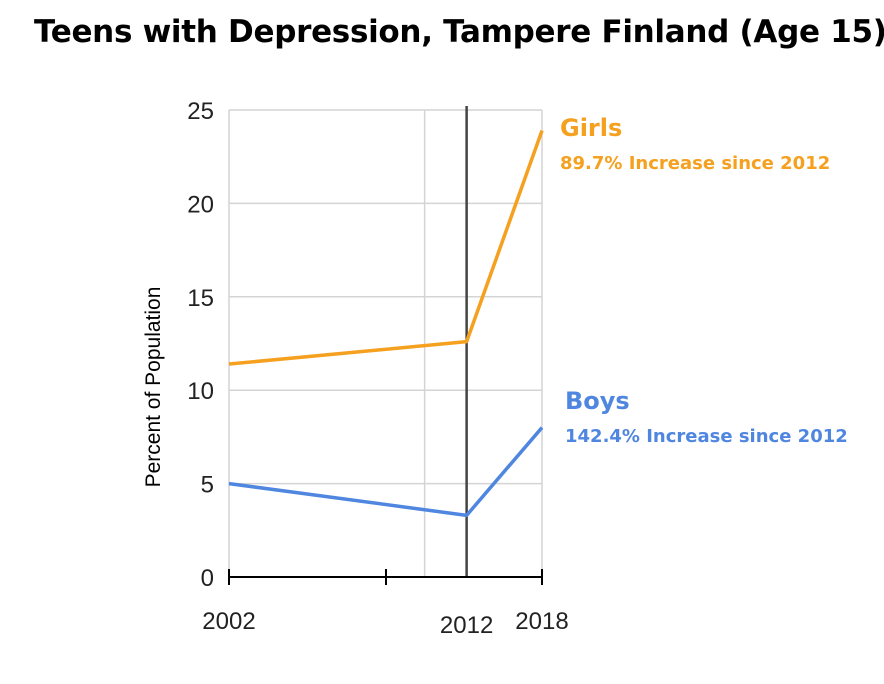  Describe the element at coordinates (706, 436) in the screenshot. I see `series-annotation-boys: 142.4% Increase since 2012` at that location.